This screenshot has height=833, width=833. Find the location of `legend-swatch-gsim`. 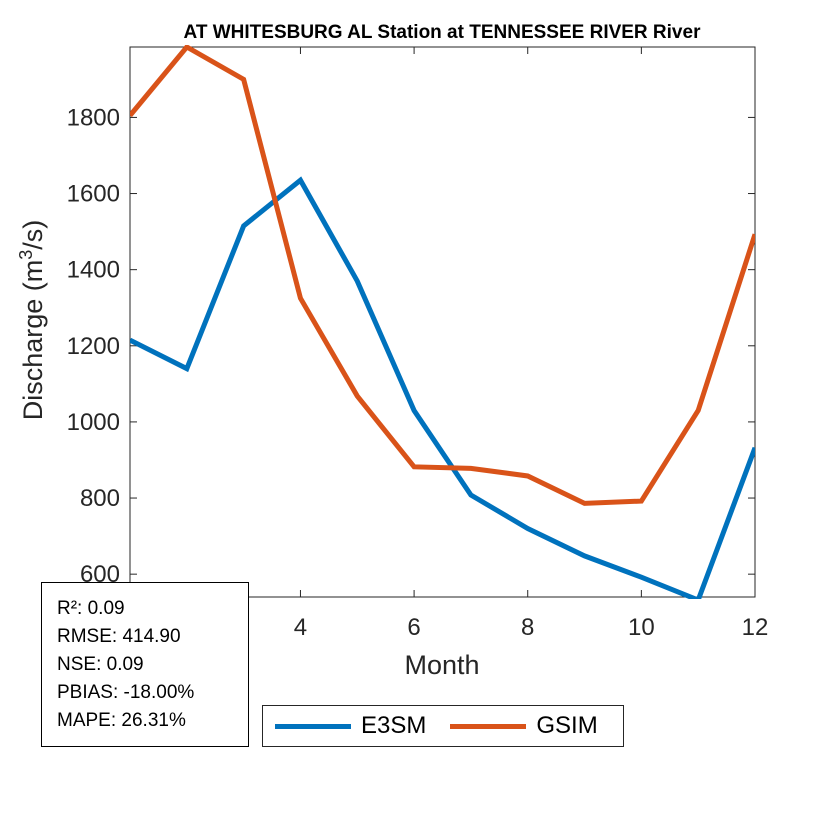

legend-swatch-gsim is located at coordinates (488, 726).